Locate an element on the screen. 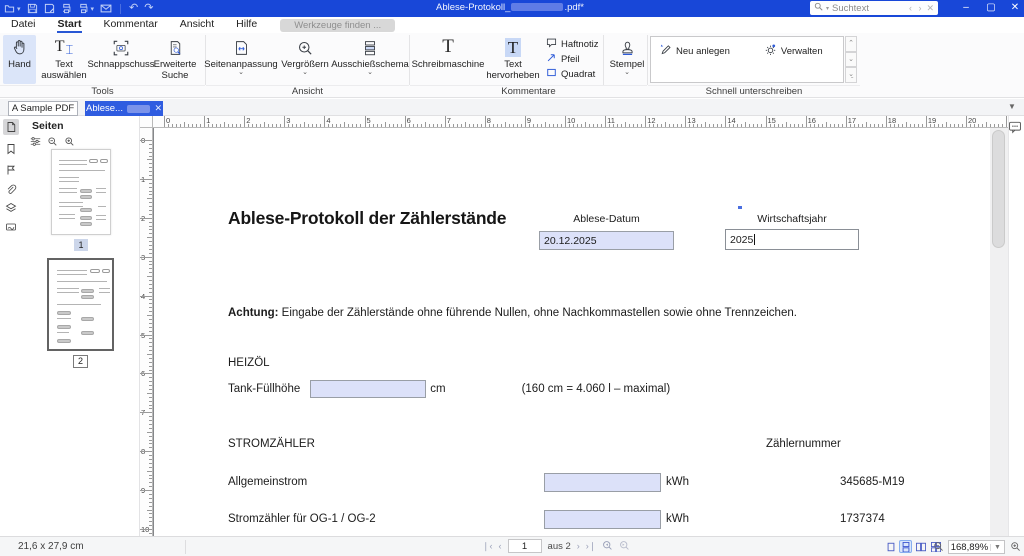 The image size is (1024, 556). field-marker is located at coordinates (740, 207).